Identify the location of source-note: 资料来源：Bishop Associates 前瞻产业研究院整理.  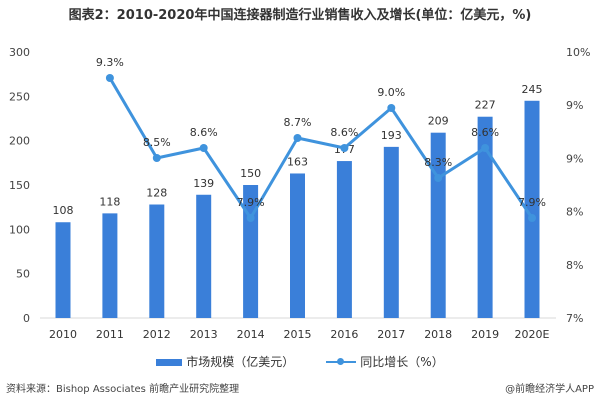
(123, 389).